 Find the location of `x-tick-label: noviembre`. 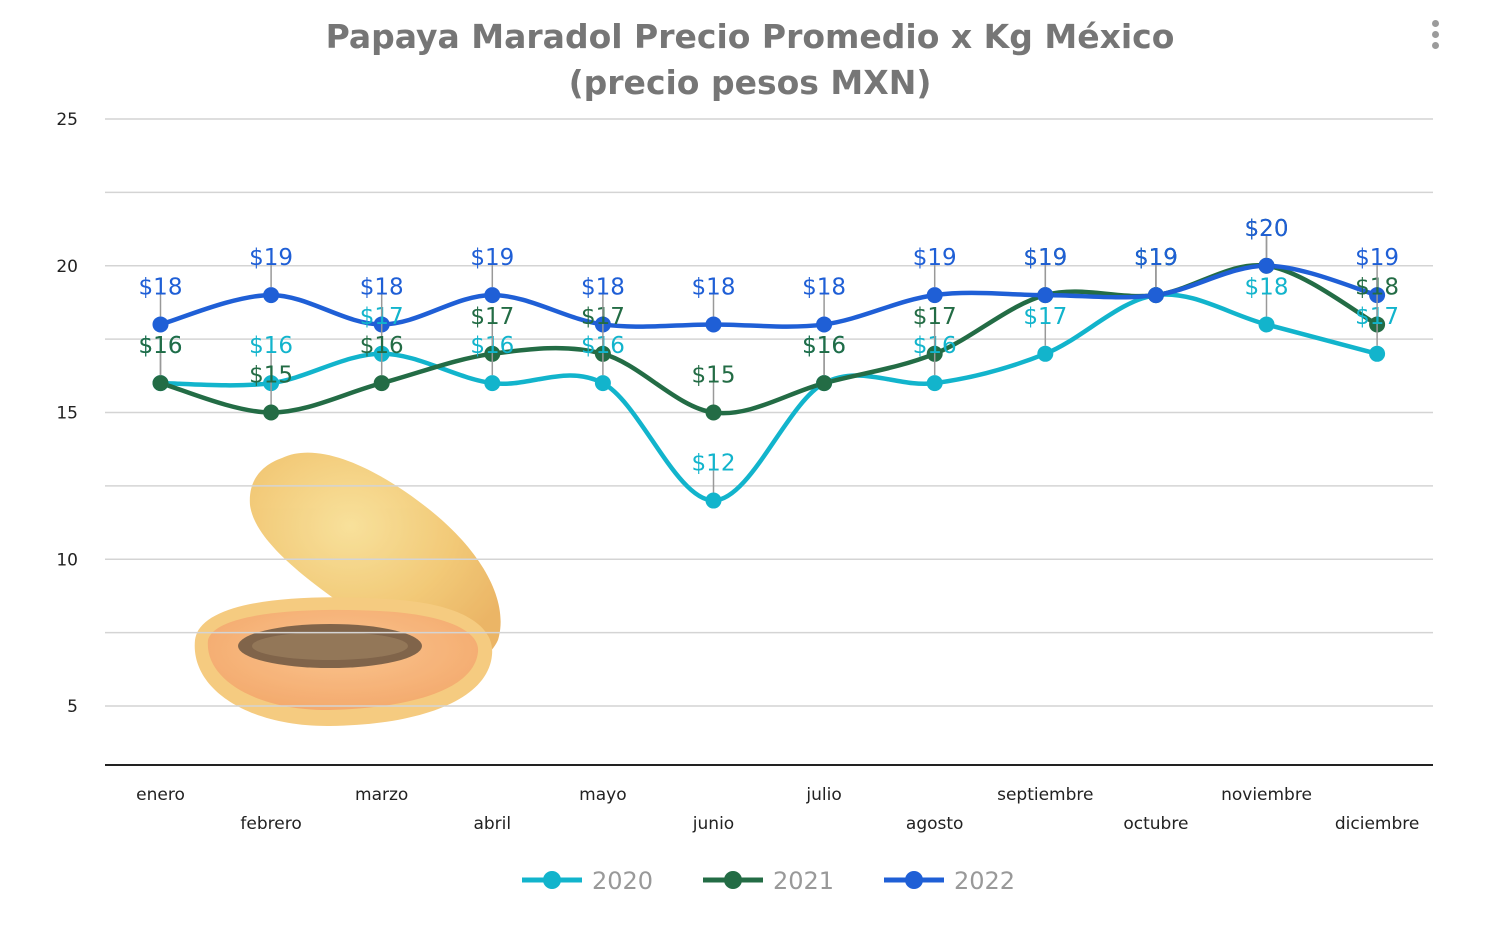

x-tick-label: noviembre is located at coordinates (1266, 795).